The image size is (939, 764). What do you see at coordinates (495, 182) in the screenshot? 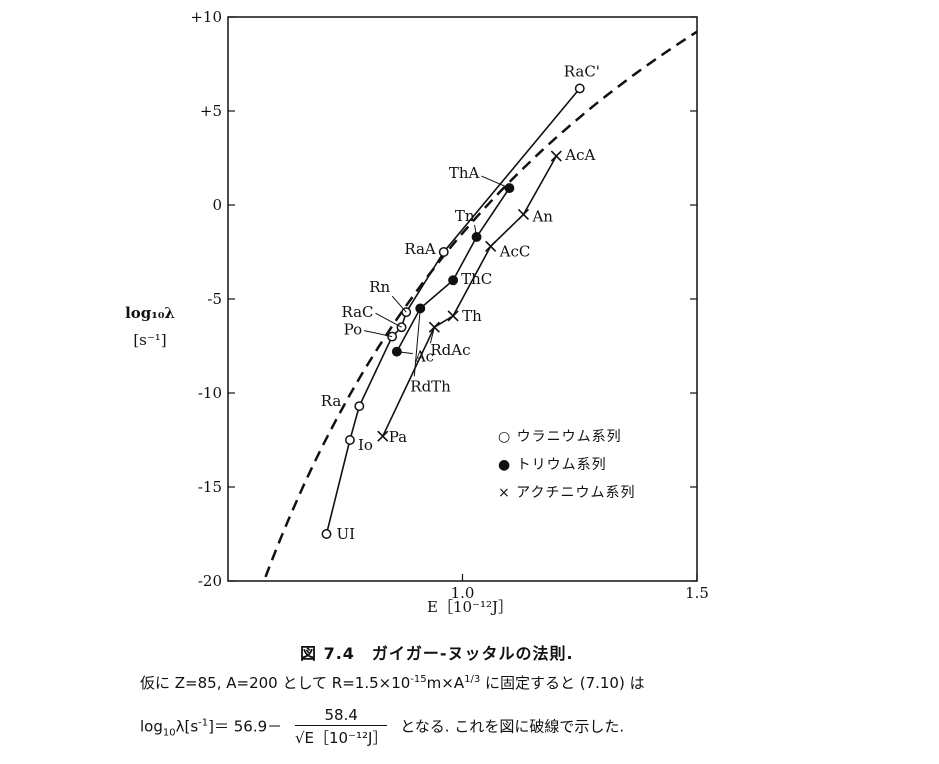
I see `leader-tha` at bounding box center [495, 182].